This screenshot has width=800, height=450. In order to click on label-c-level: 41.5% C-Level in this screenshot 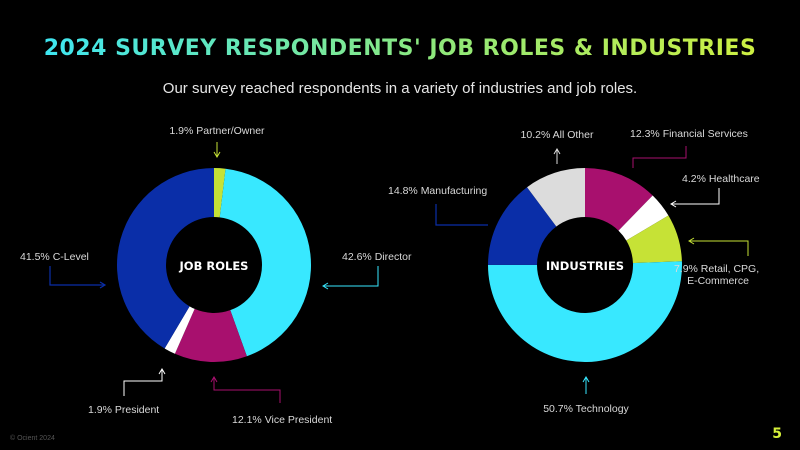, I will do `click(54, 257)`.